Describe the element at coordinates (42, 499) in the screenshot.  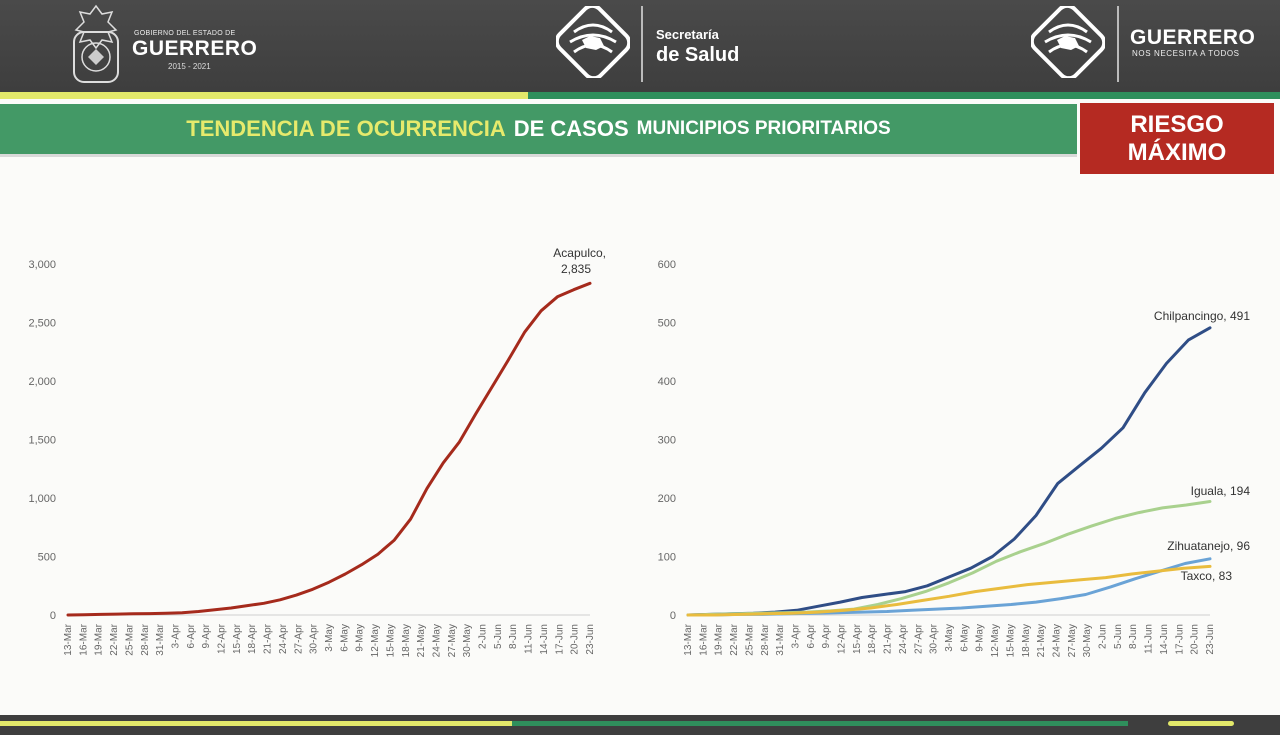
I see `y-tick-label: 1,000` at that location.